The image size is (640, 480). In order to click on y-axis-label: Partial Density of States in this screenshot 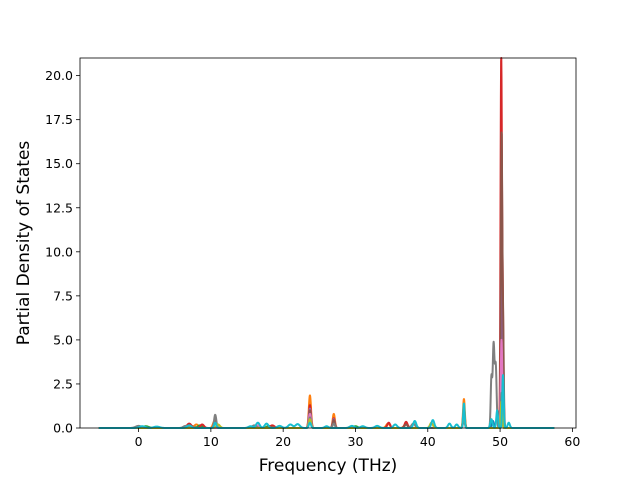, I will do `click(24, 243)`.